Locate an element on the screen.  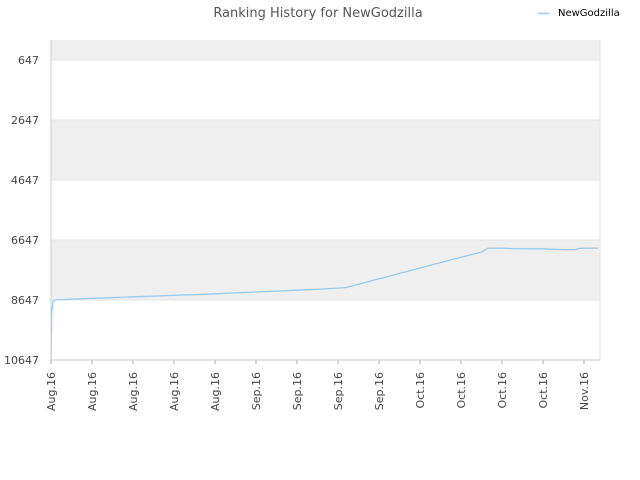
y-tick-label: 4647 is located at coordinates (25, 180).